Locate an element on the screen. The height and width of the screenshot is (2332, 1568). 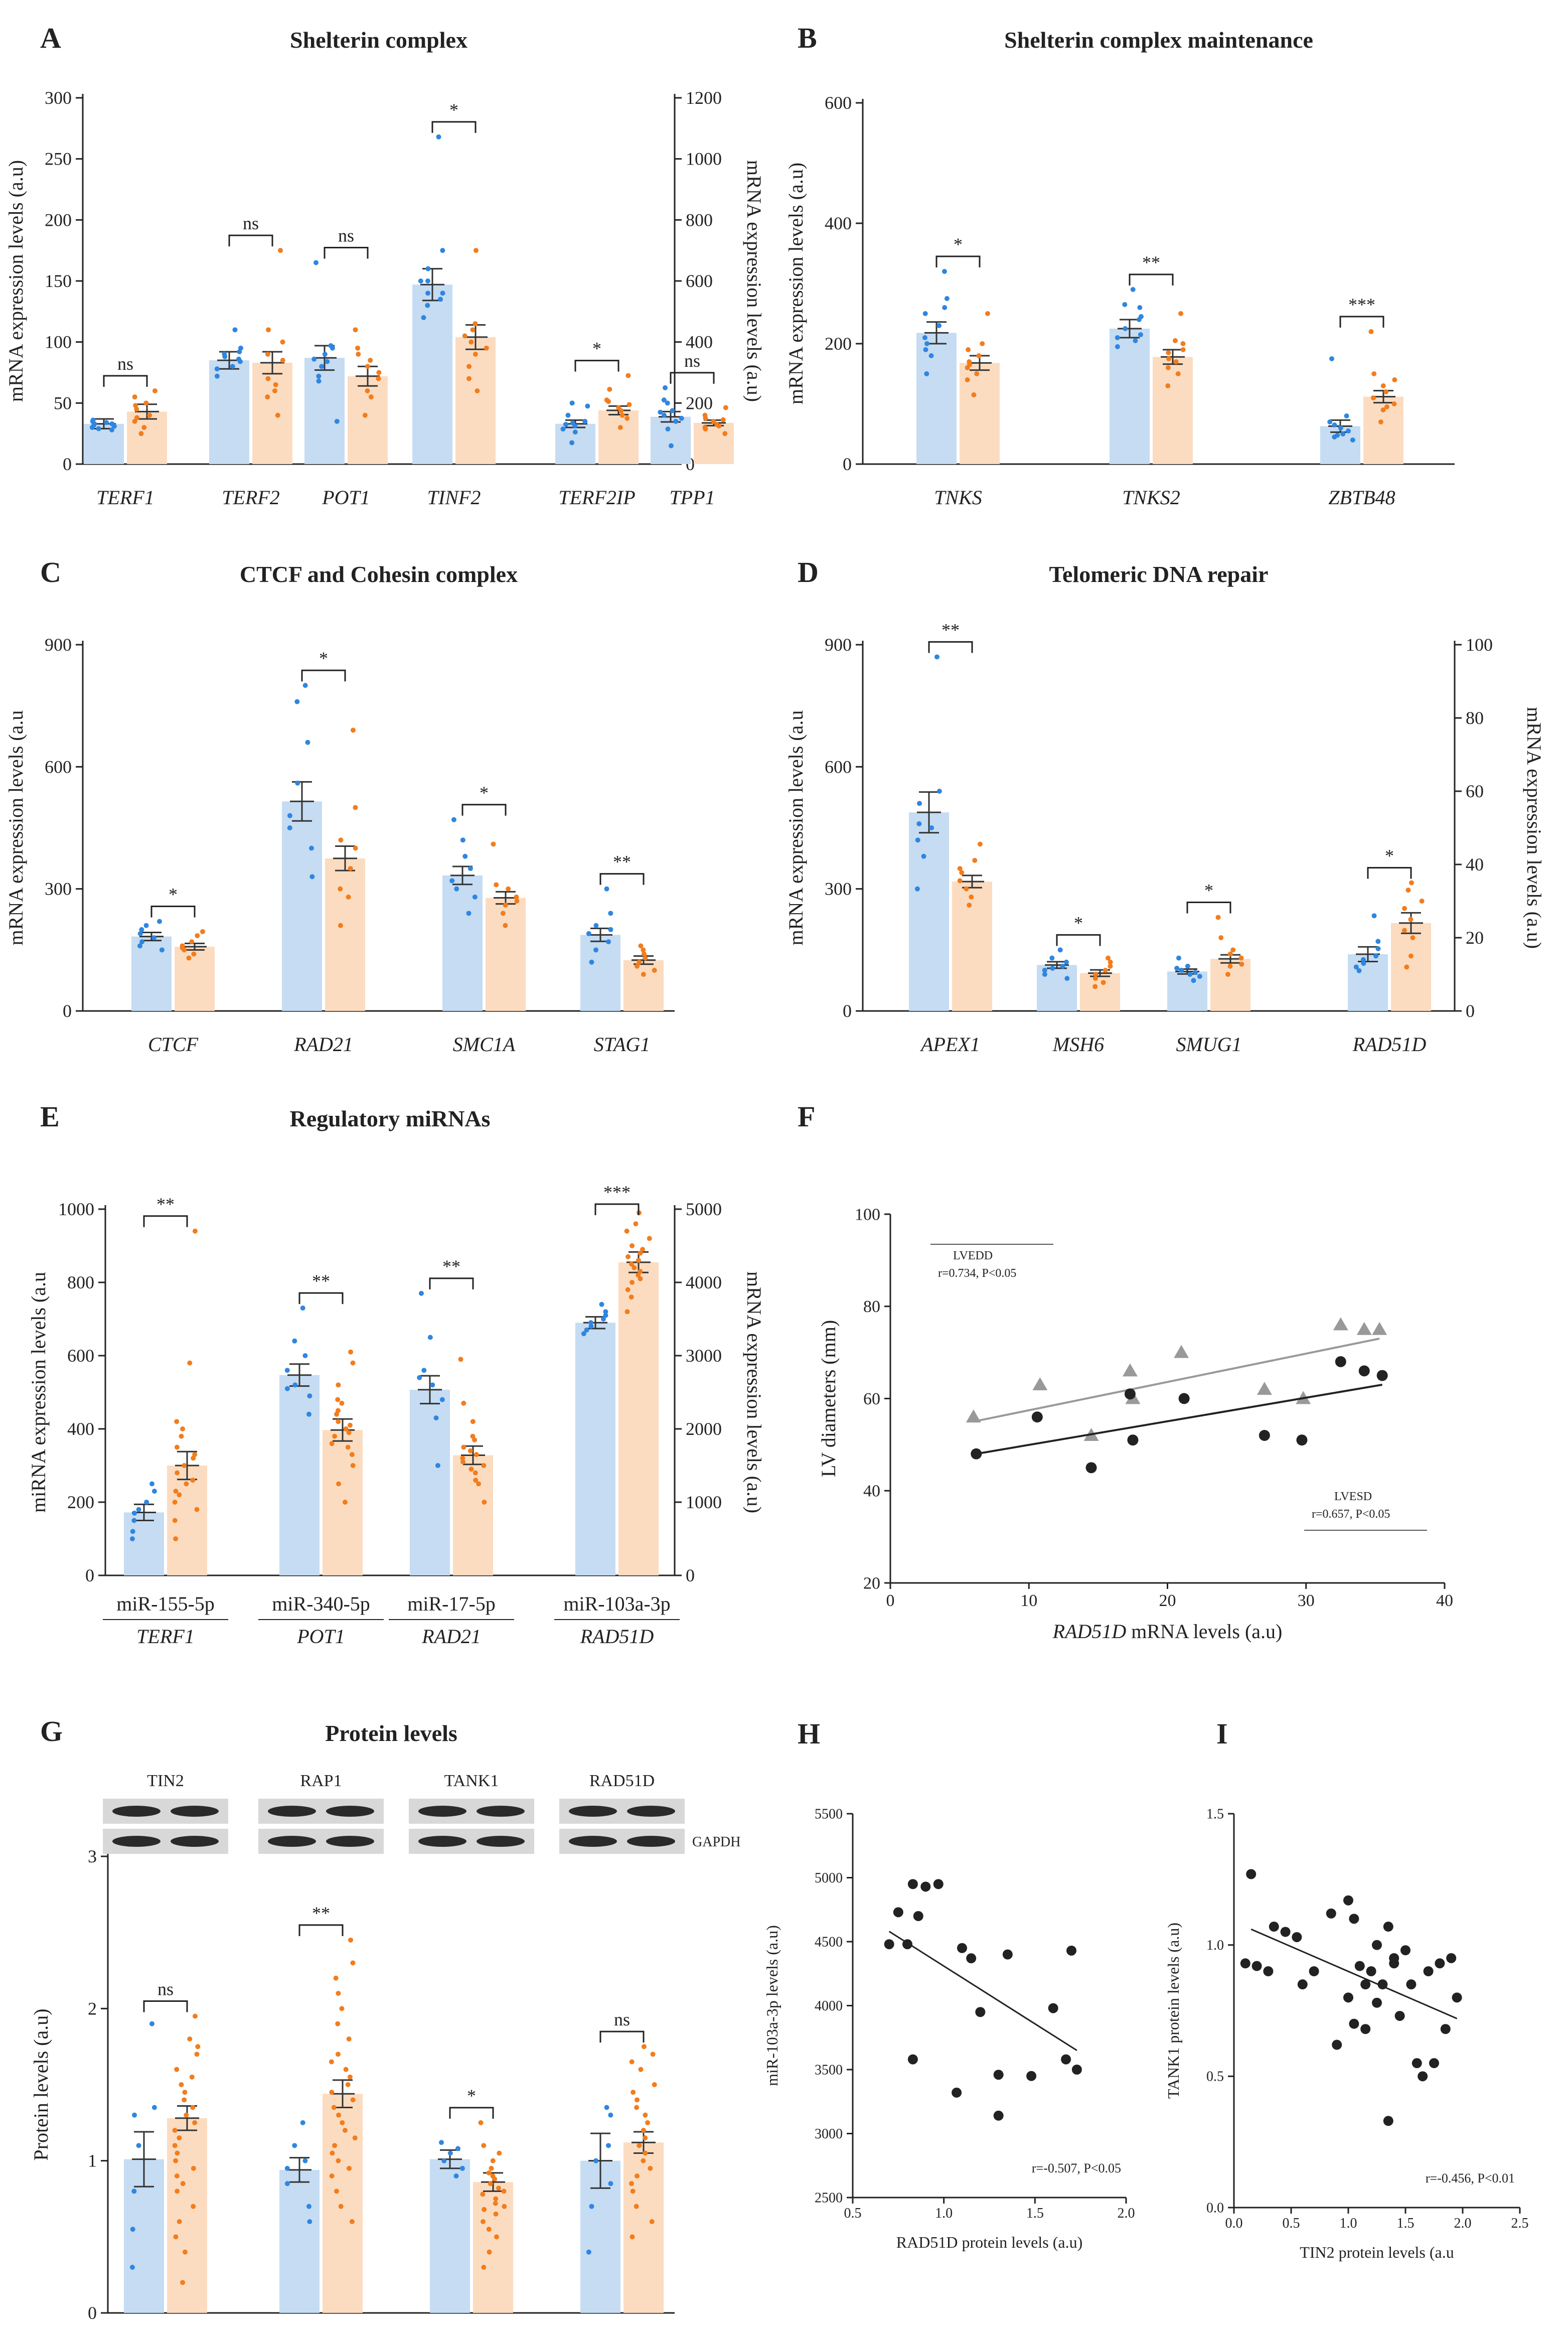
panel-F-y-tick-label: 100 is located at coordinates (868, 1214).